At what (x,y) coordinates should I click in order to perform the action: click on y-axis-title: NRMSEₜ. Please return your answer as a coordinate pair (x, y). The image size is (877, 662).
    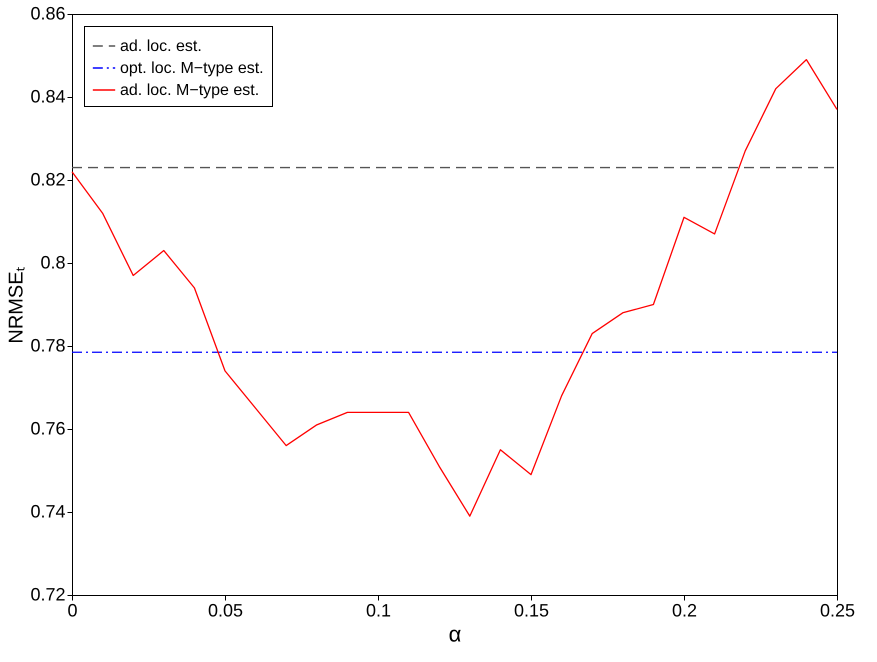
    Looking at the image, I should click on (16, 305).